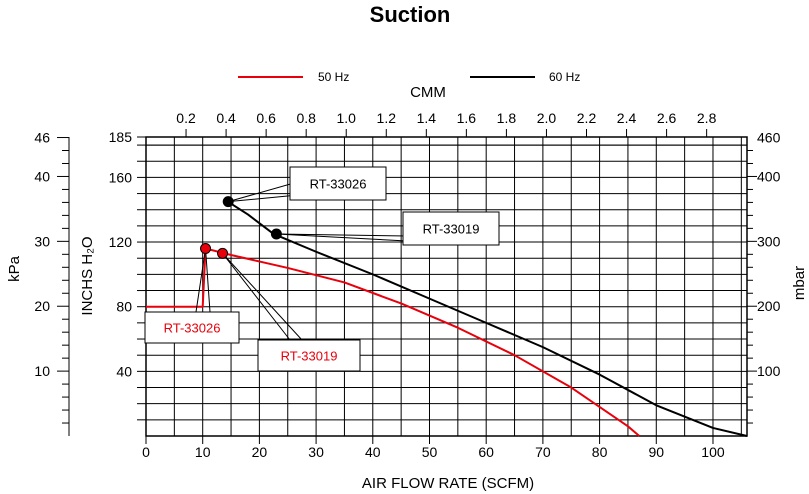 Image resolution: width=809 pixels, height=494 pixels. I want to click on kpa-tick-label: 46, so click(42, 138).